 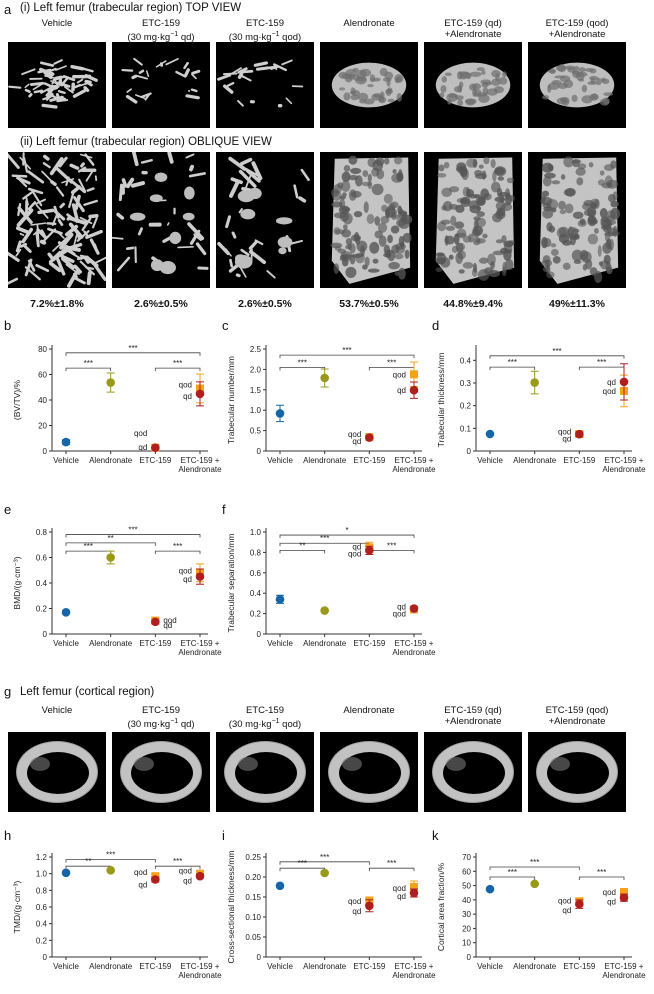 I want to click on y-tick-label: 60, so click(x=42, y=375).